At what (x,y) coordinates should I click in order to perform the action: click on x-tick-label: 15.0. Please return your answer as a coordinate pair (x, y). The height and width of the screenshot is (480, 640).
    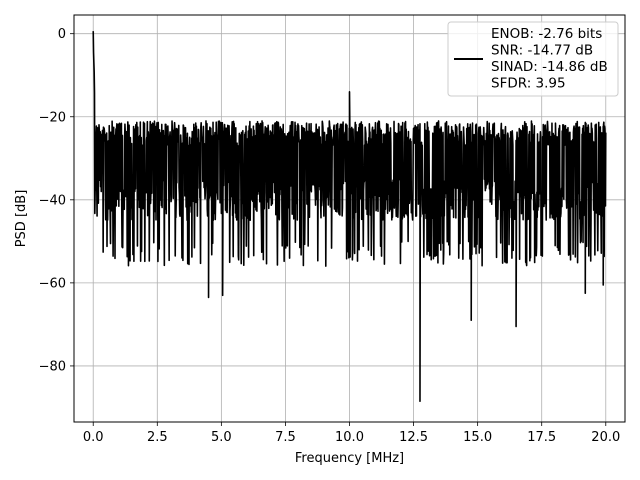
    Looking at the image, I should click on (477, 437).